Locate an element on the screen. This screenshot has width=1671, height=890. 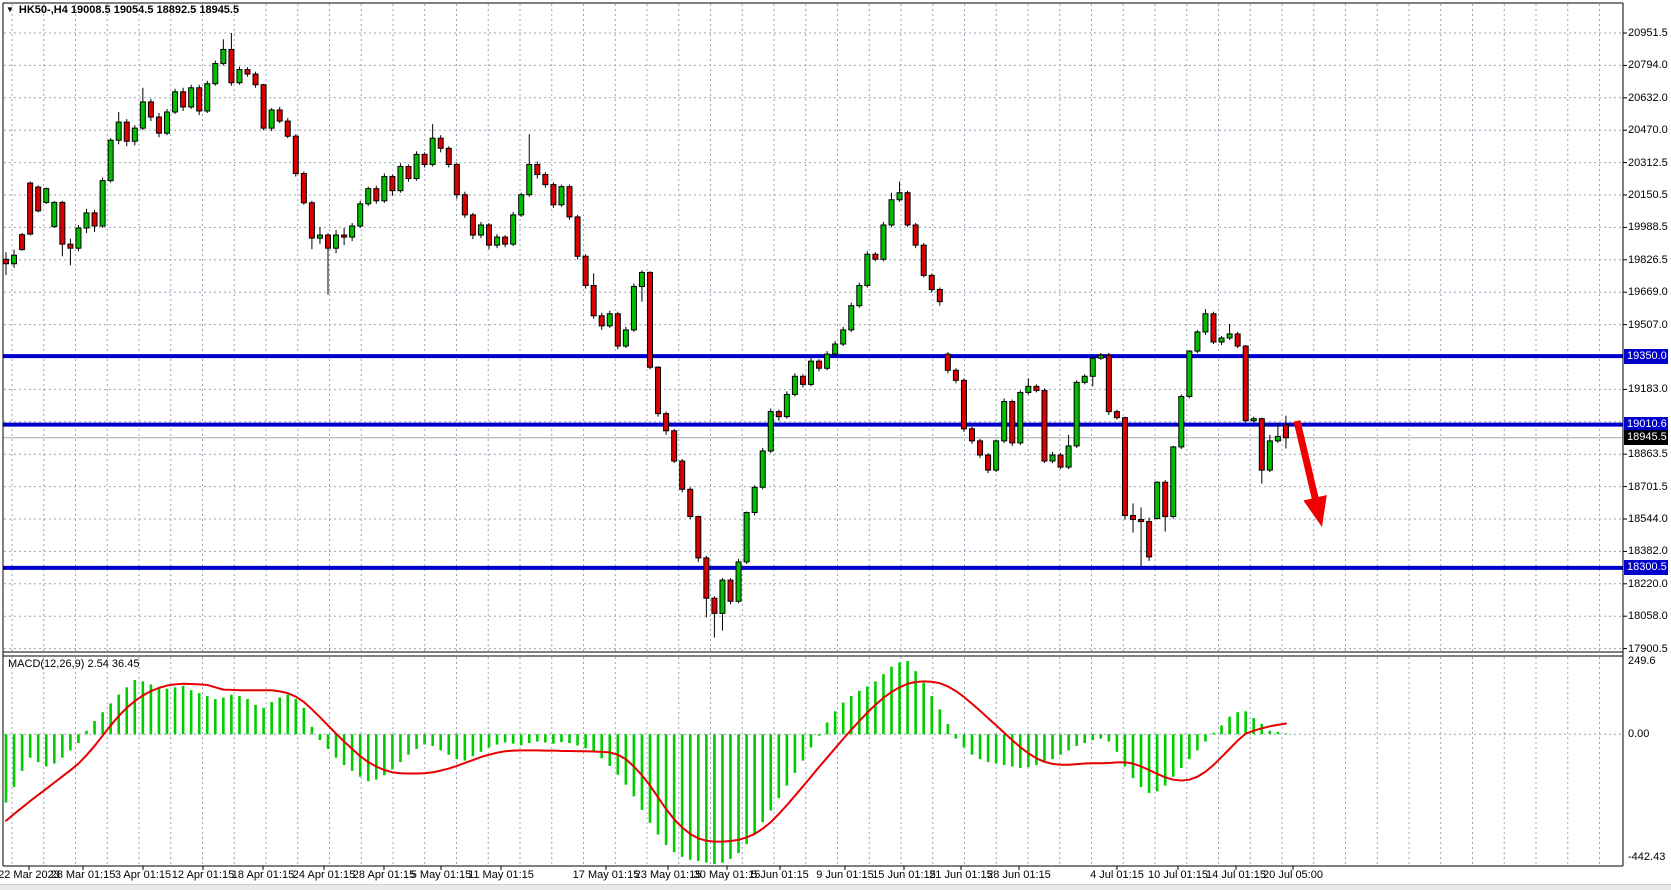
price-axis-label: 18544.0 is located at coordinates (1648, 519).